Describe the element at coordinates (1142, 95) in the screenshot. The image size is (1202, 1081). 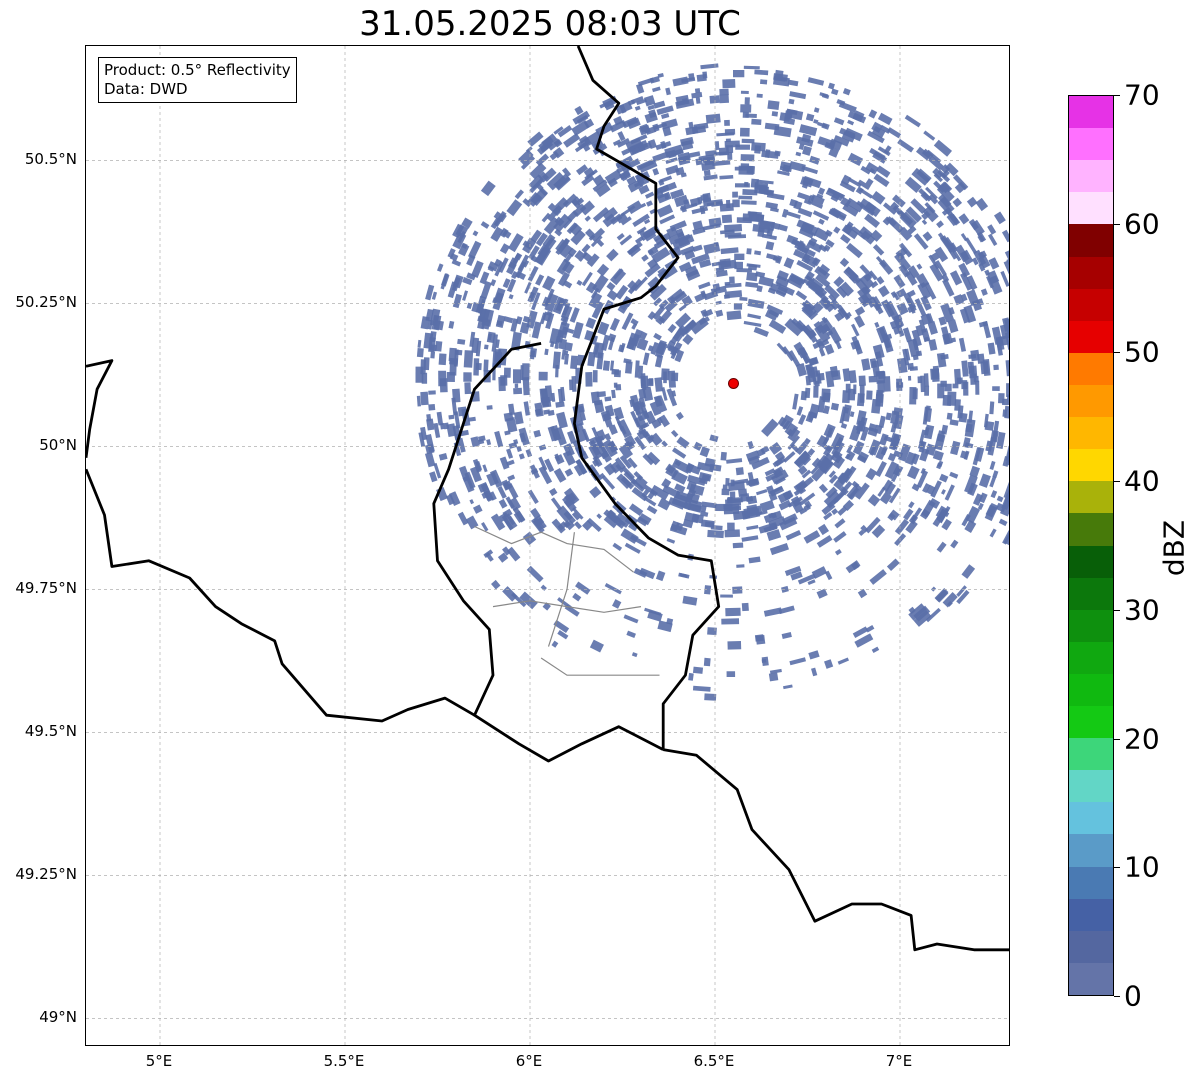
I see `colorbar-tick-label: 70` at that location.